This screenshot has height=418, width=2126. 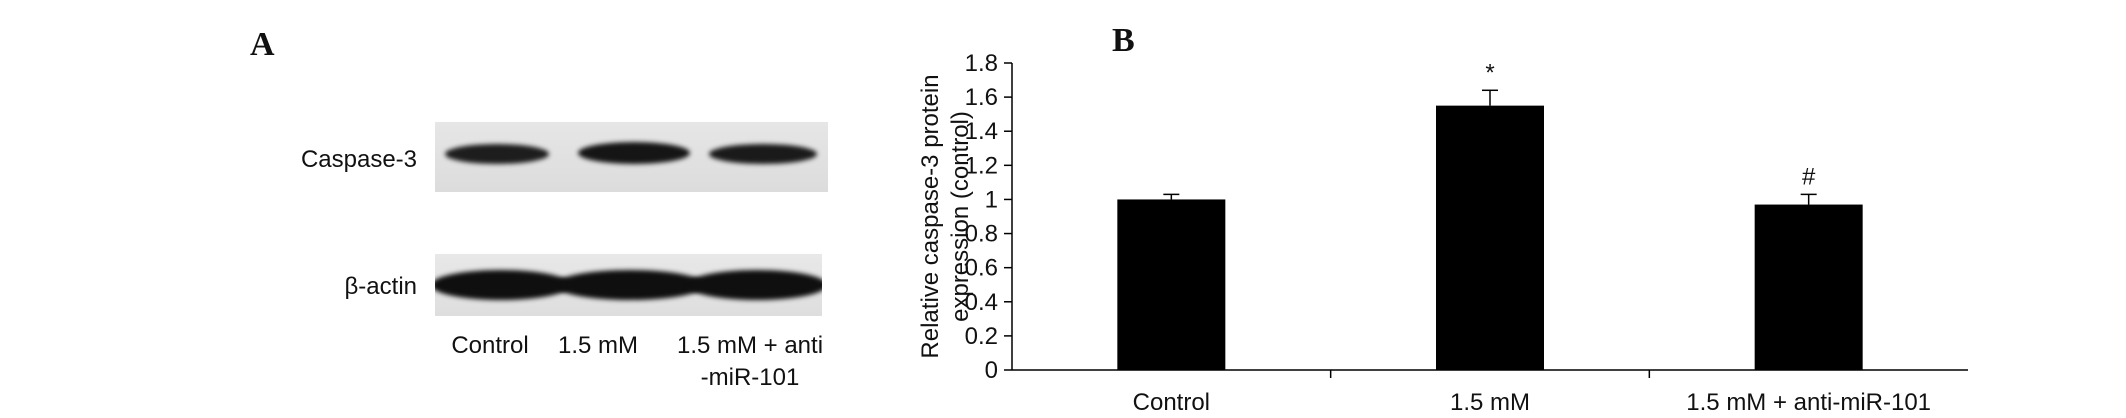 I want to click on western-blot-beta-actin-strip, so click(x=628, y=285).